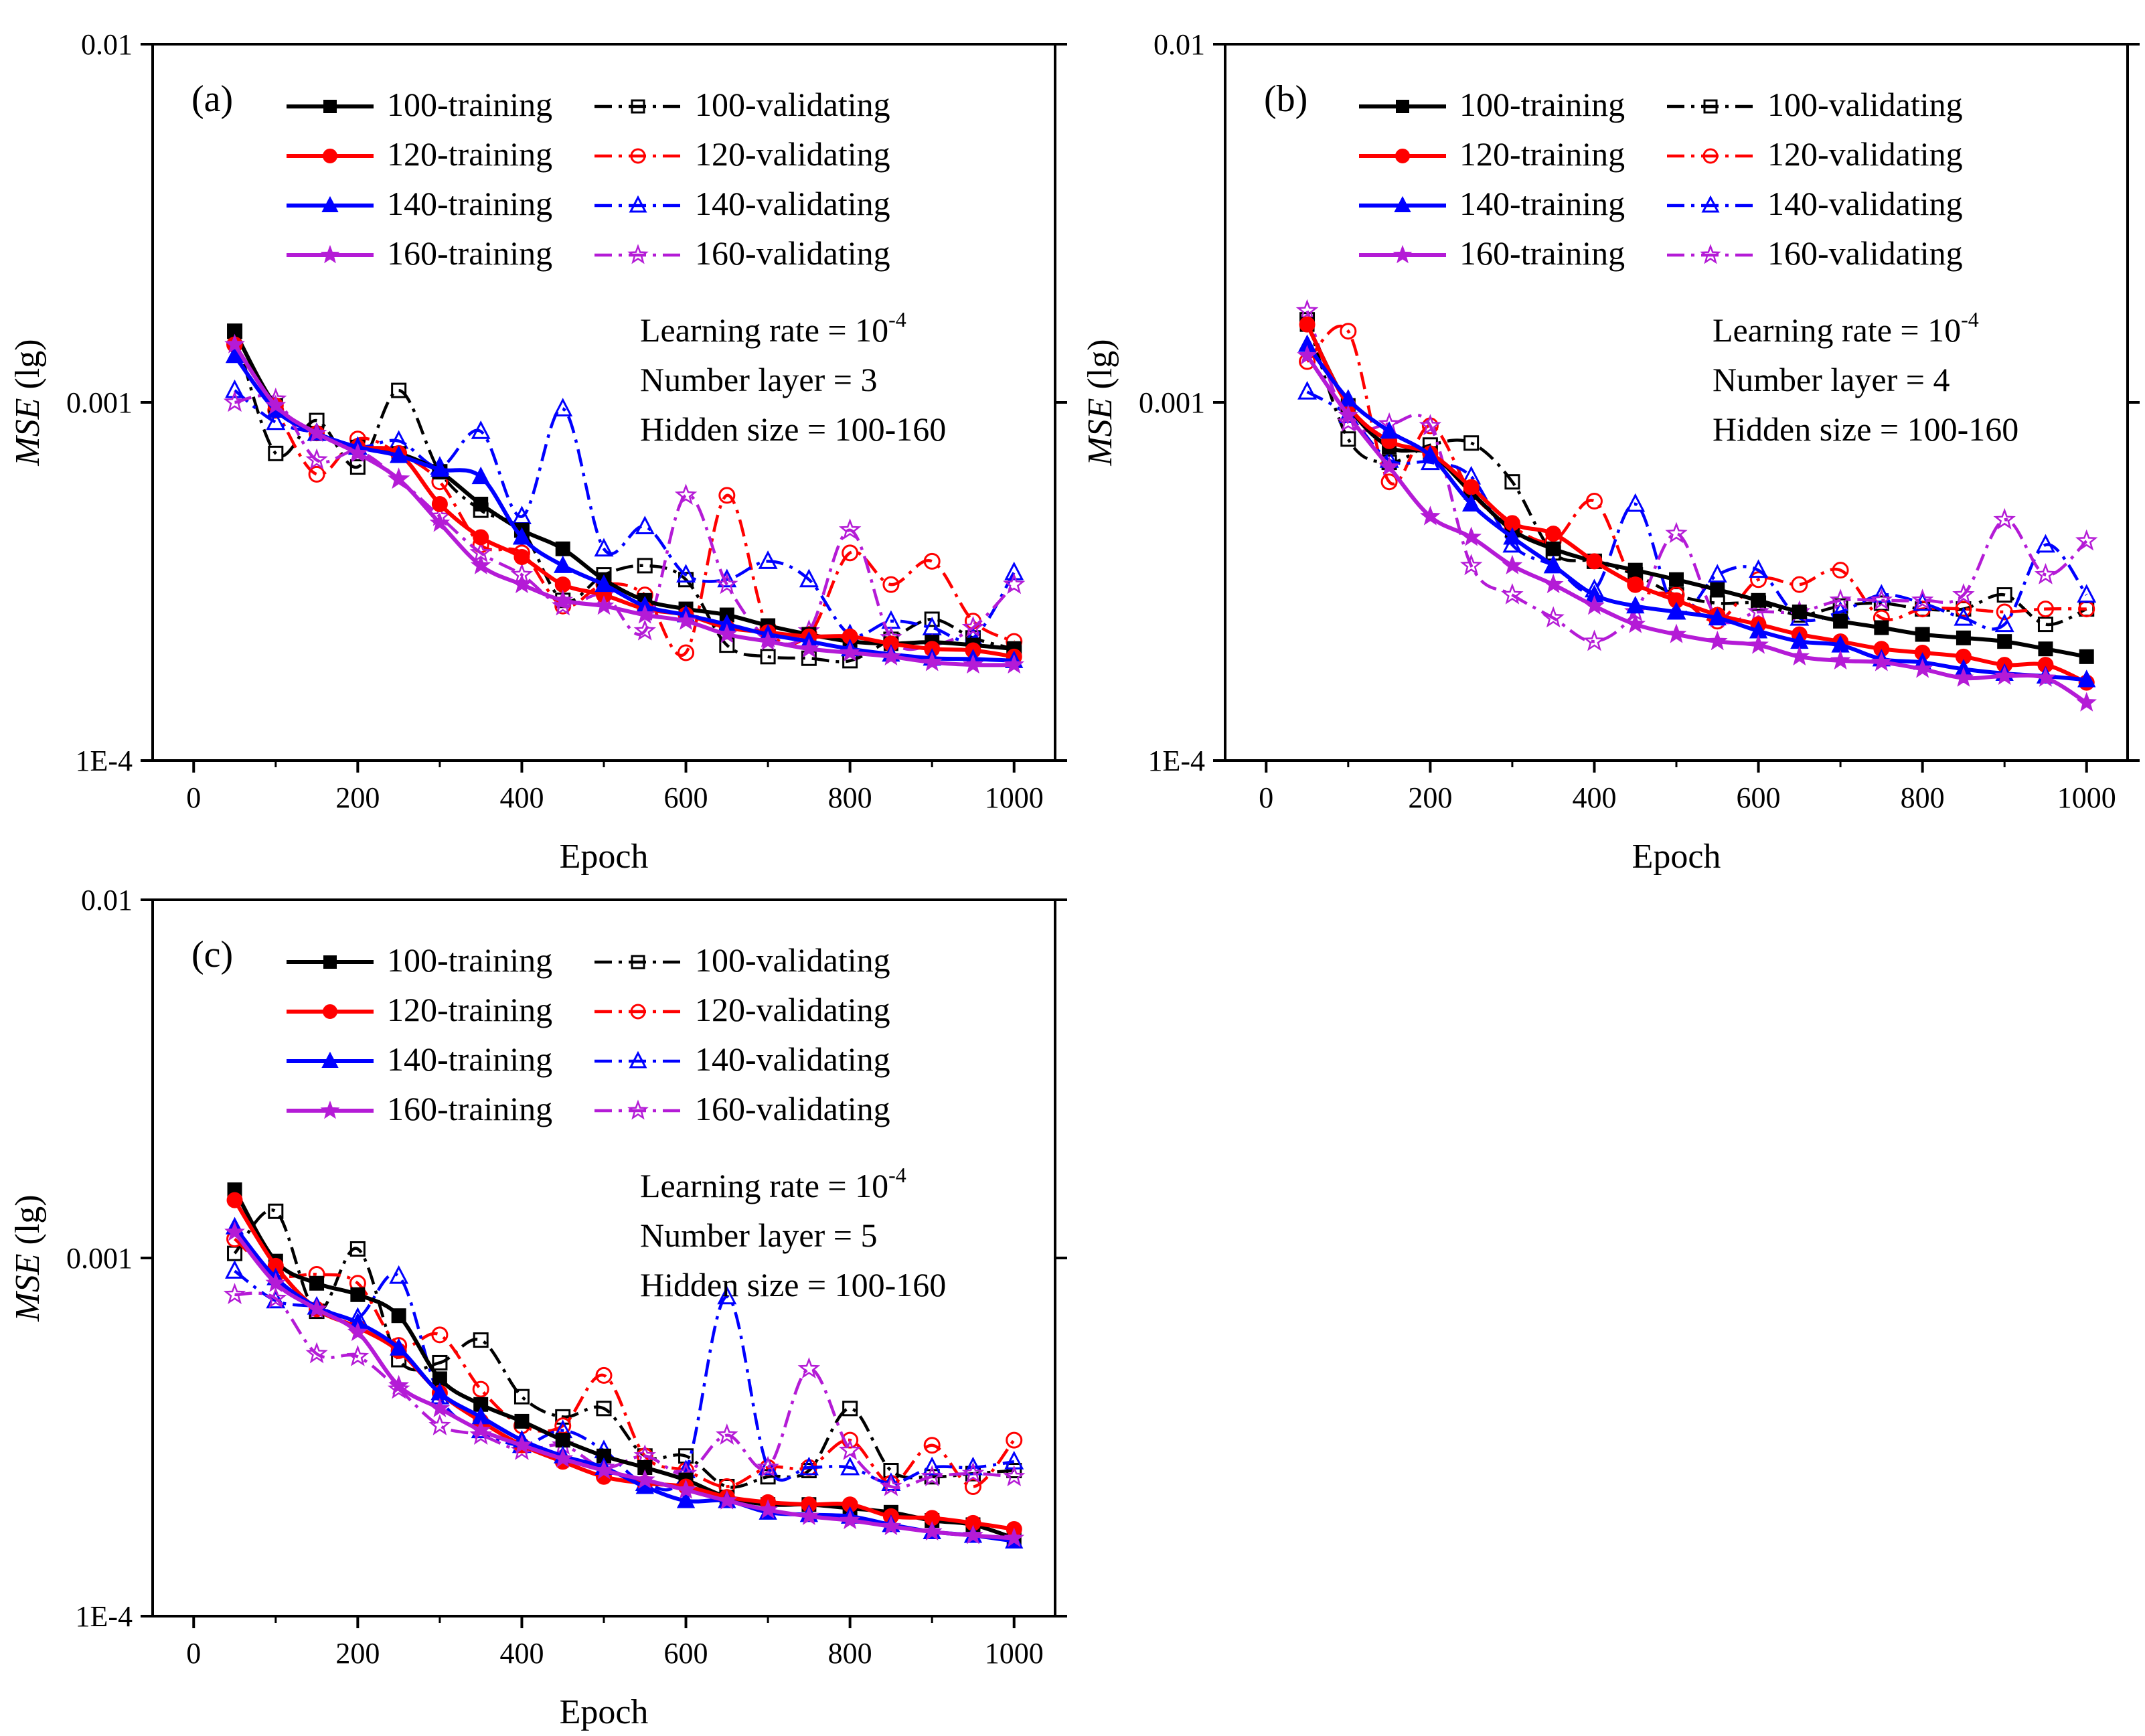  I want to click on y-axis-label-quantity: MSE, so click(28, 433).